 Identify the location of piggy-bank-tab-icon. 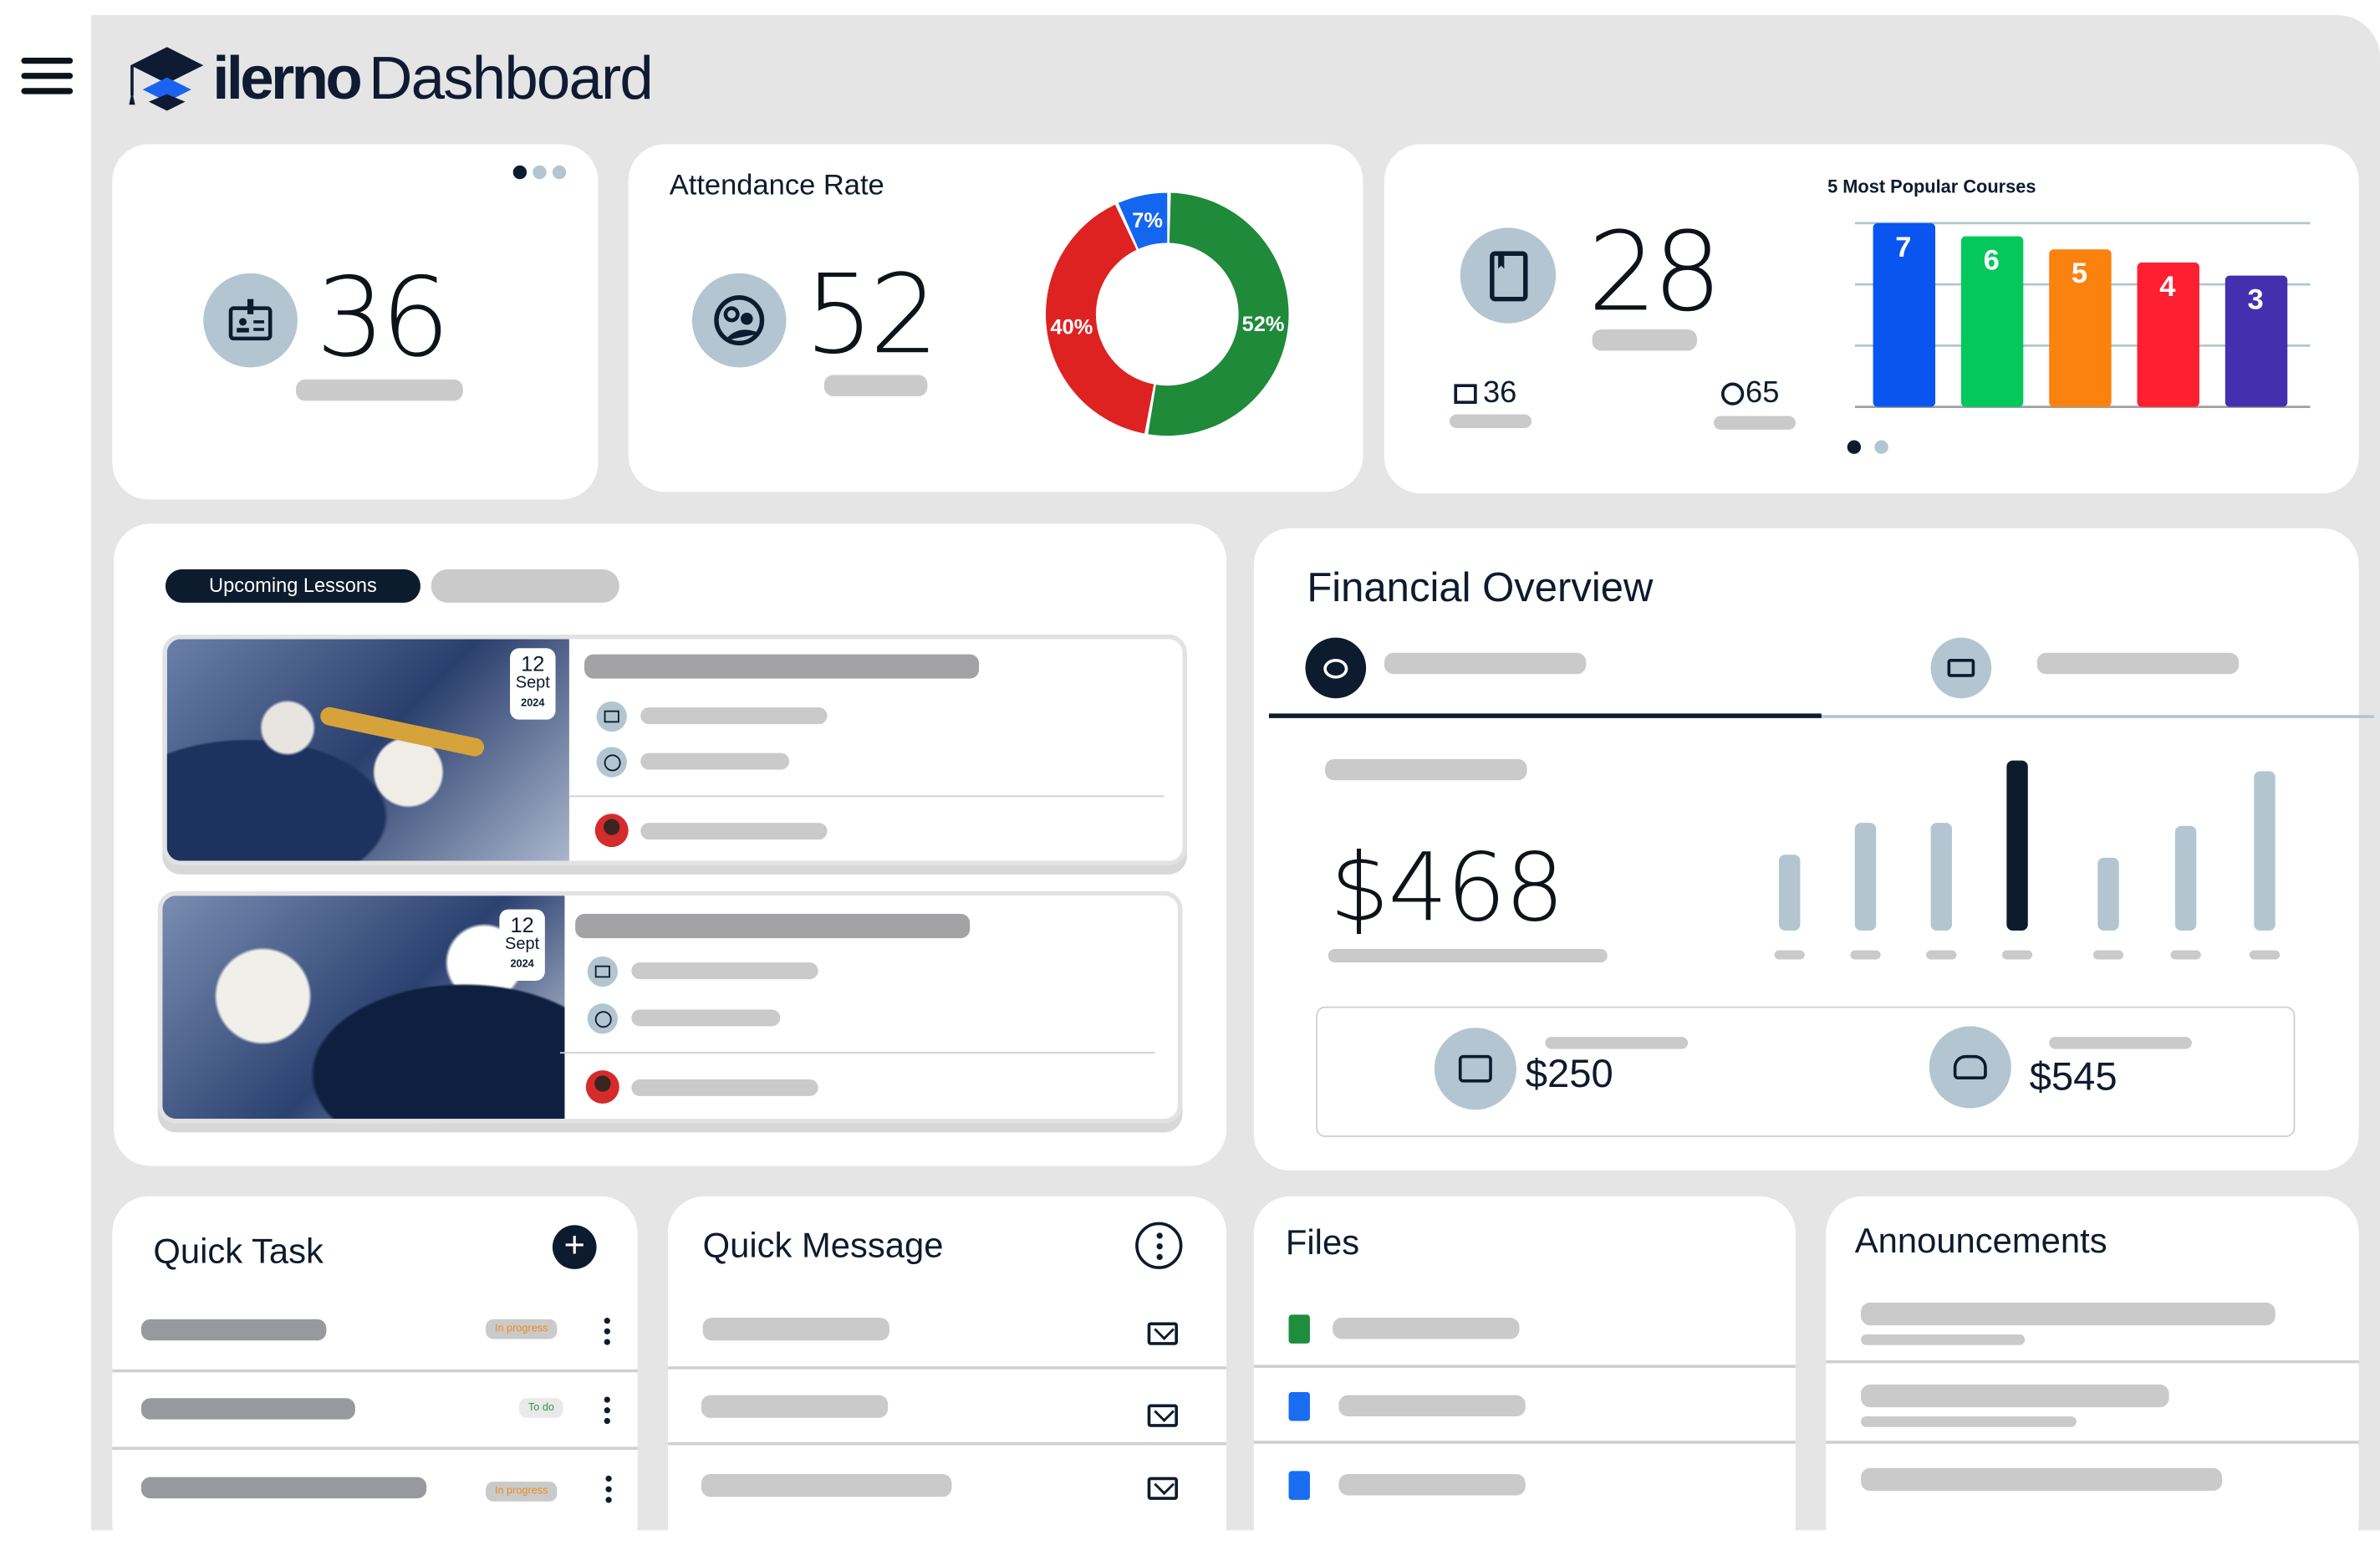
(1336, 668).